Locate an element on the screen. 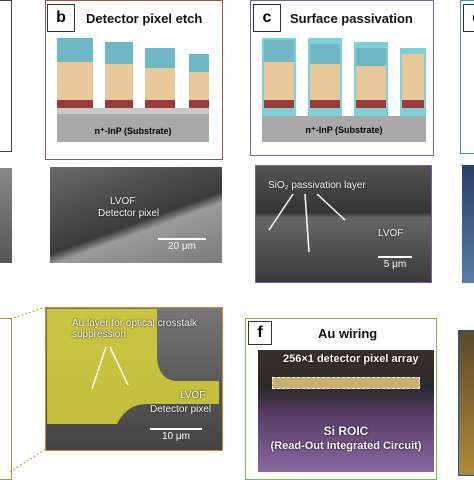  sem-annotation: SiO₂ passivation layer is located at coordinates (317, 185).